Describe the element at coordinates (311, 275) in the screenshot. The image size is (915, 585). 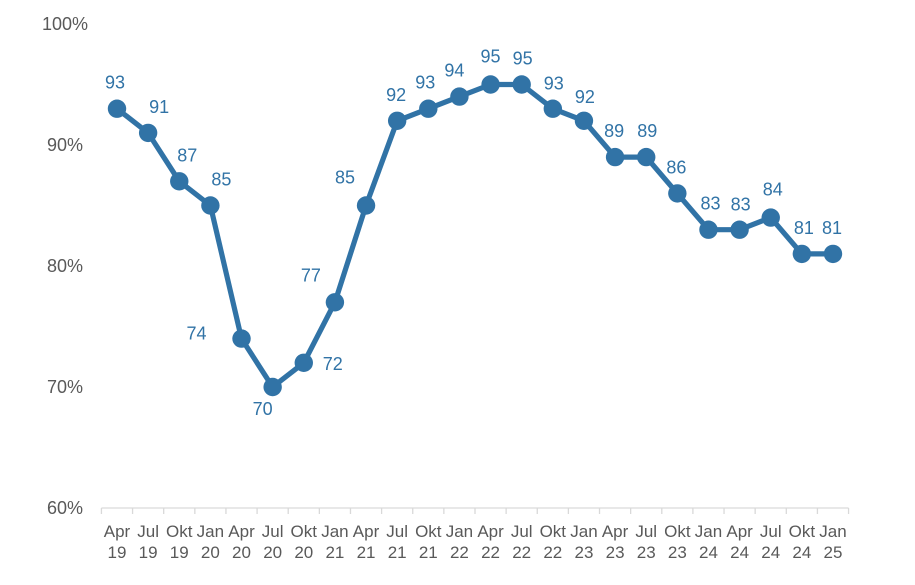
I see `data-point-label: 77` at that location.